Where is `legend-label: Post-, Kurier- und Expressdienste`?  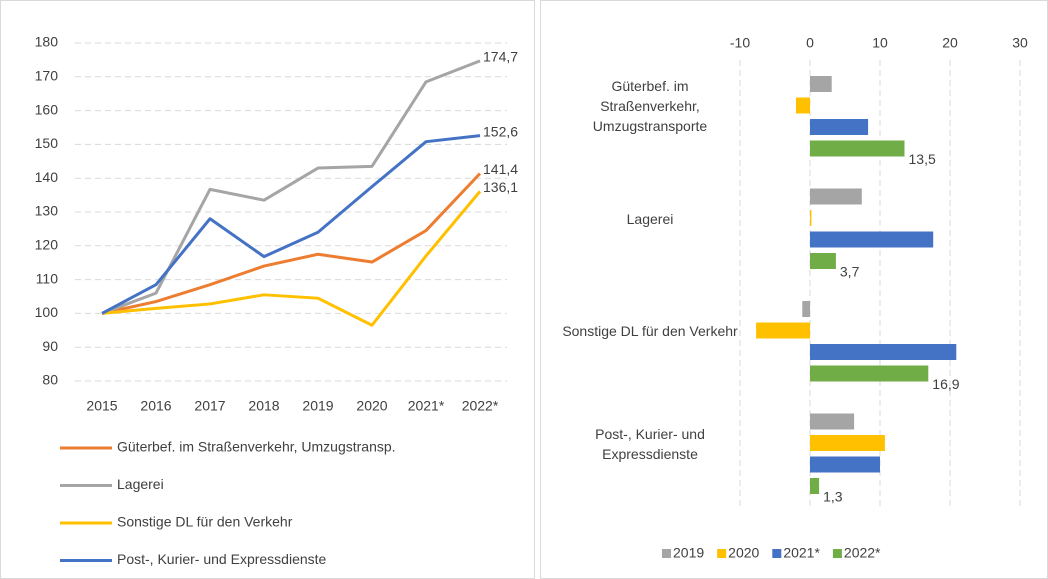 legend-label: Post-, Kurier- und Expressdienste is located at coordinates (222, 559).